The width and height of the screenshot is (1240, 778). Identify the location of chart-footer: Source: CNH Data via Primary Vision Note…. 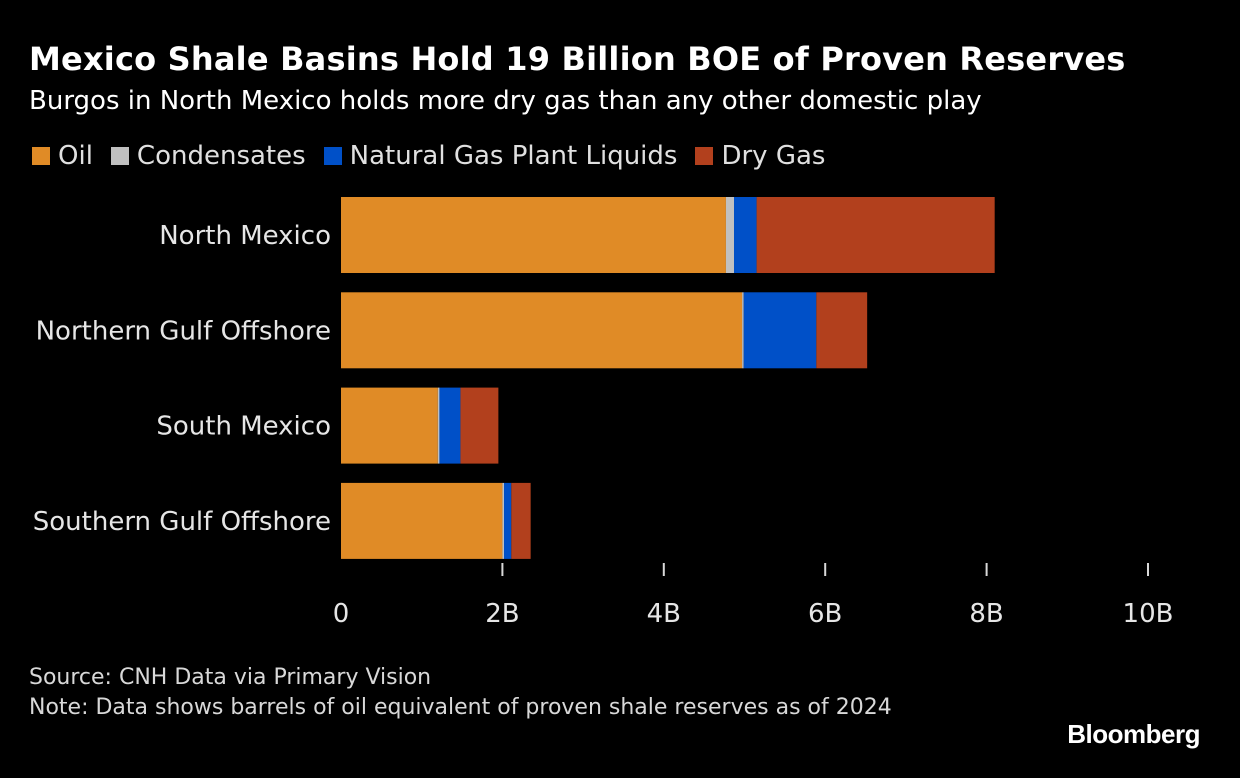
(479, 693).